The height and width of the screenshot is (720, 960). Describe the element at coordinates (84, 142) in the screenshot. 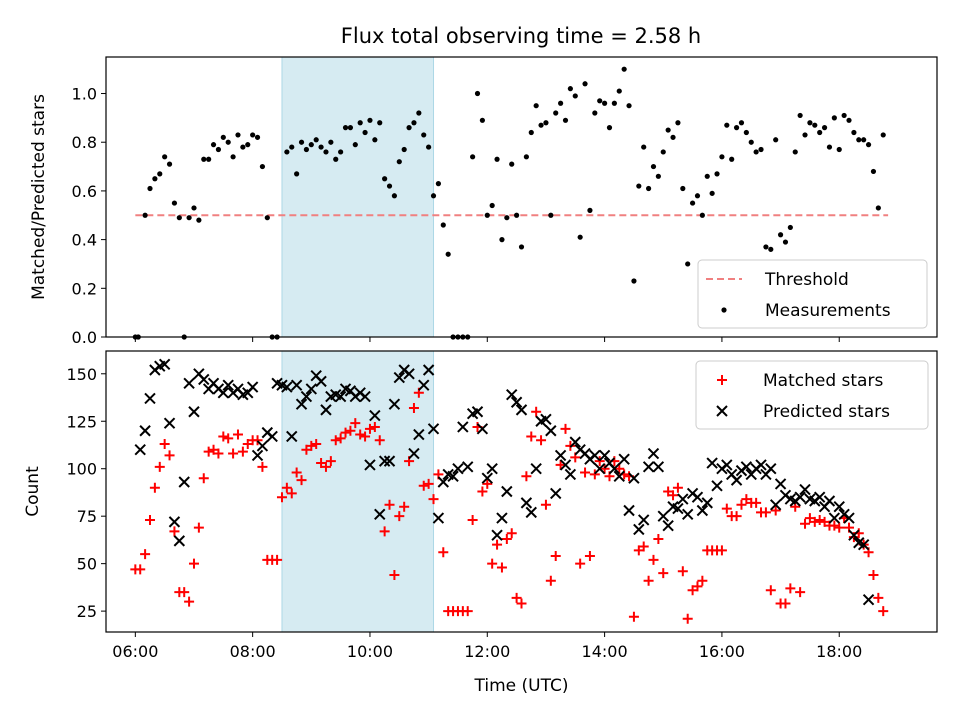

I see `y-tick-label: 0.8` at that location.